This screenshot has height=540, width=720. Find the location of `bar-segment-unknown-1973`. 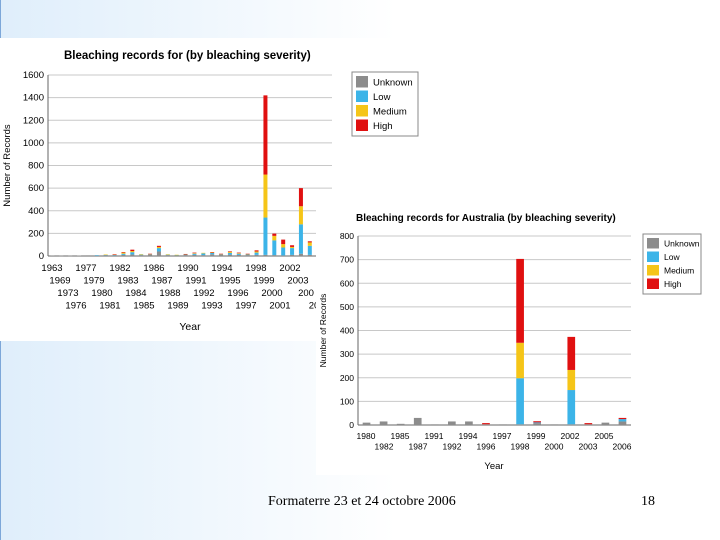

bar-segment-unknown-1973 is located at coordinates (70, 256).